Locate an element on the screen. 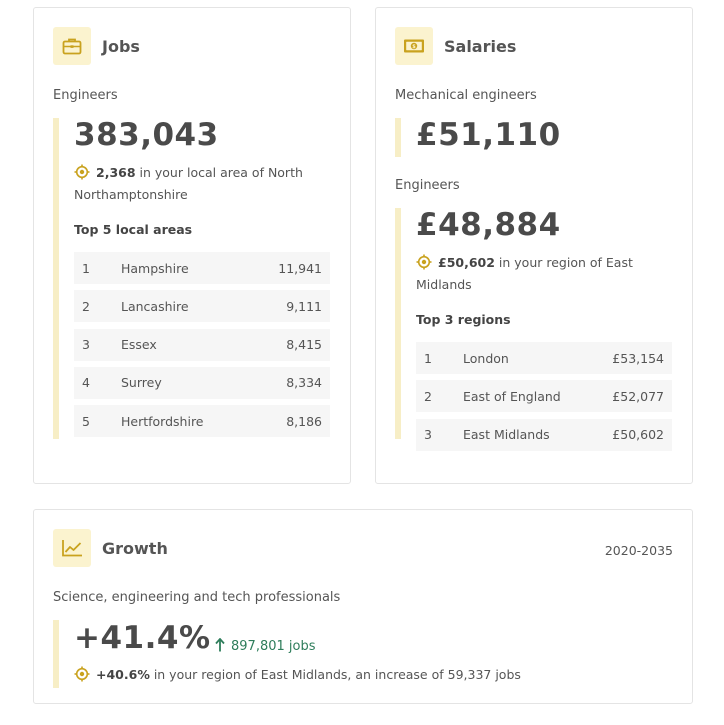  table-row: 5 Hertfordshire 8,186 is located at coordinates (202, 421).